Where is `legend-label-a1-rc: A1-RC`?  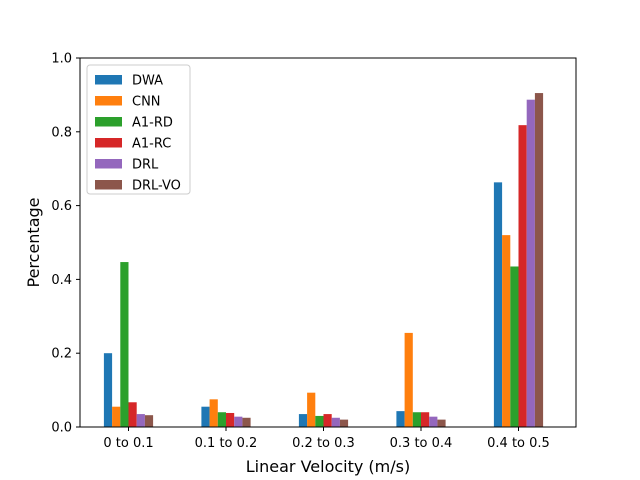
legend-label-a1-rc: A1-RC is located at coordinates (151, 144).